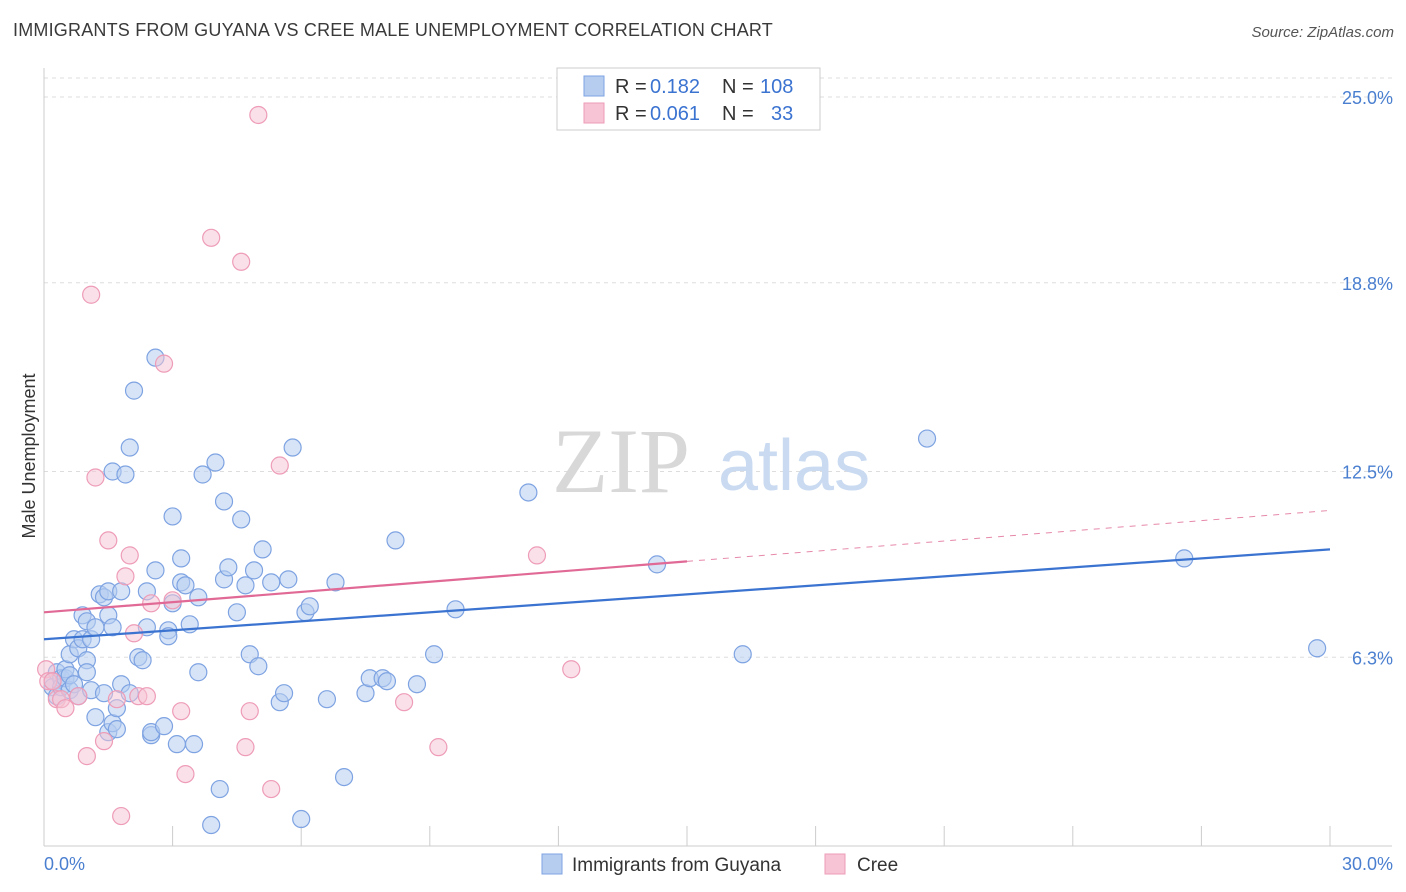  What do you see at coordinates (1367, 864) in the screenshot?
I see `x-tick-label-max: 30.0%` at bounding box center [1367, 864].